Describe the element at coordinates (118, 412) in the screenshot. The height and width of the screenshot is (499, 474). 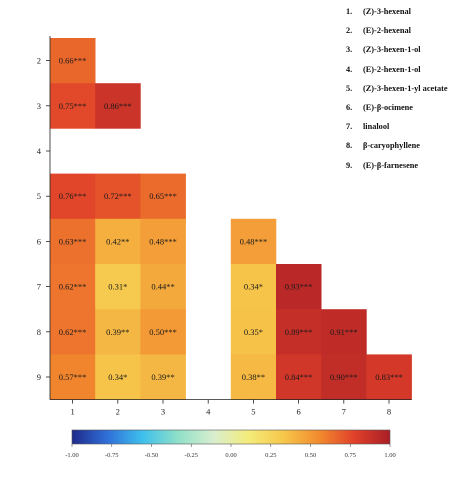
I see `x-tick-label: 2` at that location.